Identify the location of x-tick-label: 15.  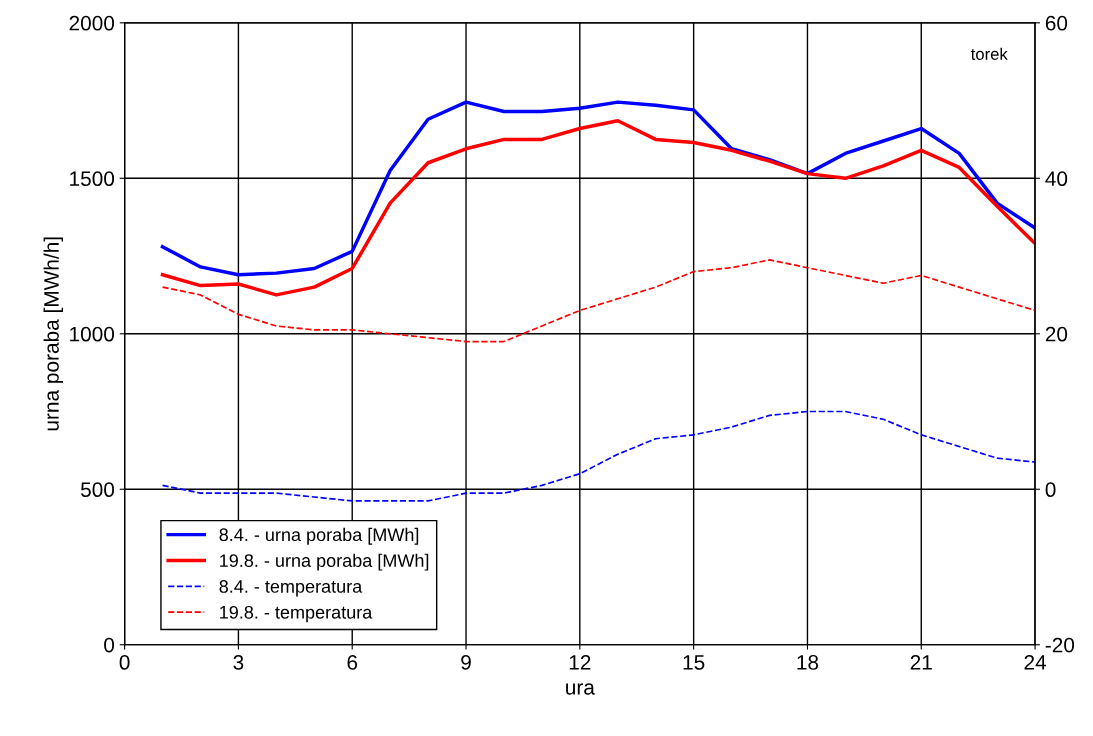
(694, 662).